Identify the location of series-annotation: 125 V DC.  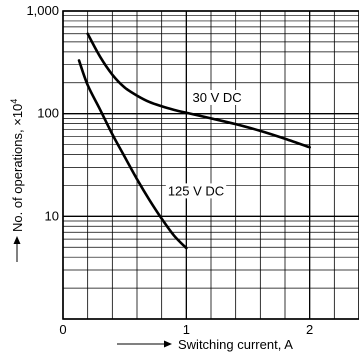
(196, 190).